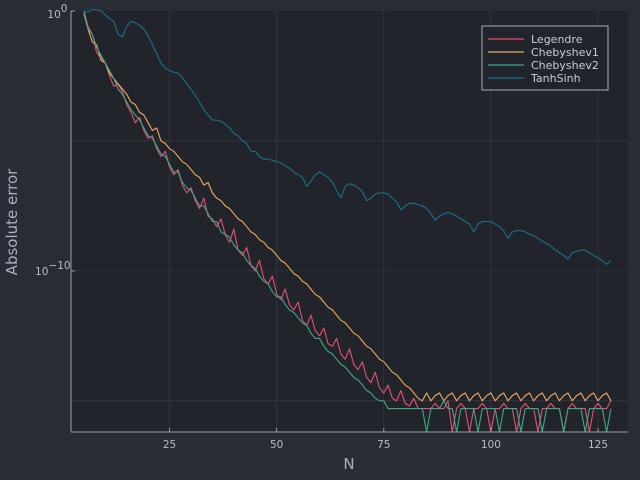 This screenshot has height=480, width=640. Describe the element at coordinates (169, 445) in the screenshot. I see `x-tick-label: 25` at that location.